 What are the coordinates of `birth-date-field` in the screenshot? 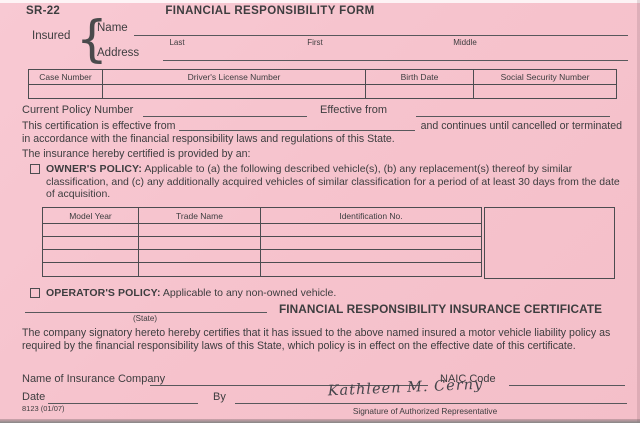 It's located at (420, 91).